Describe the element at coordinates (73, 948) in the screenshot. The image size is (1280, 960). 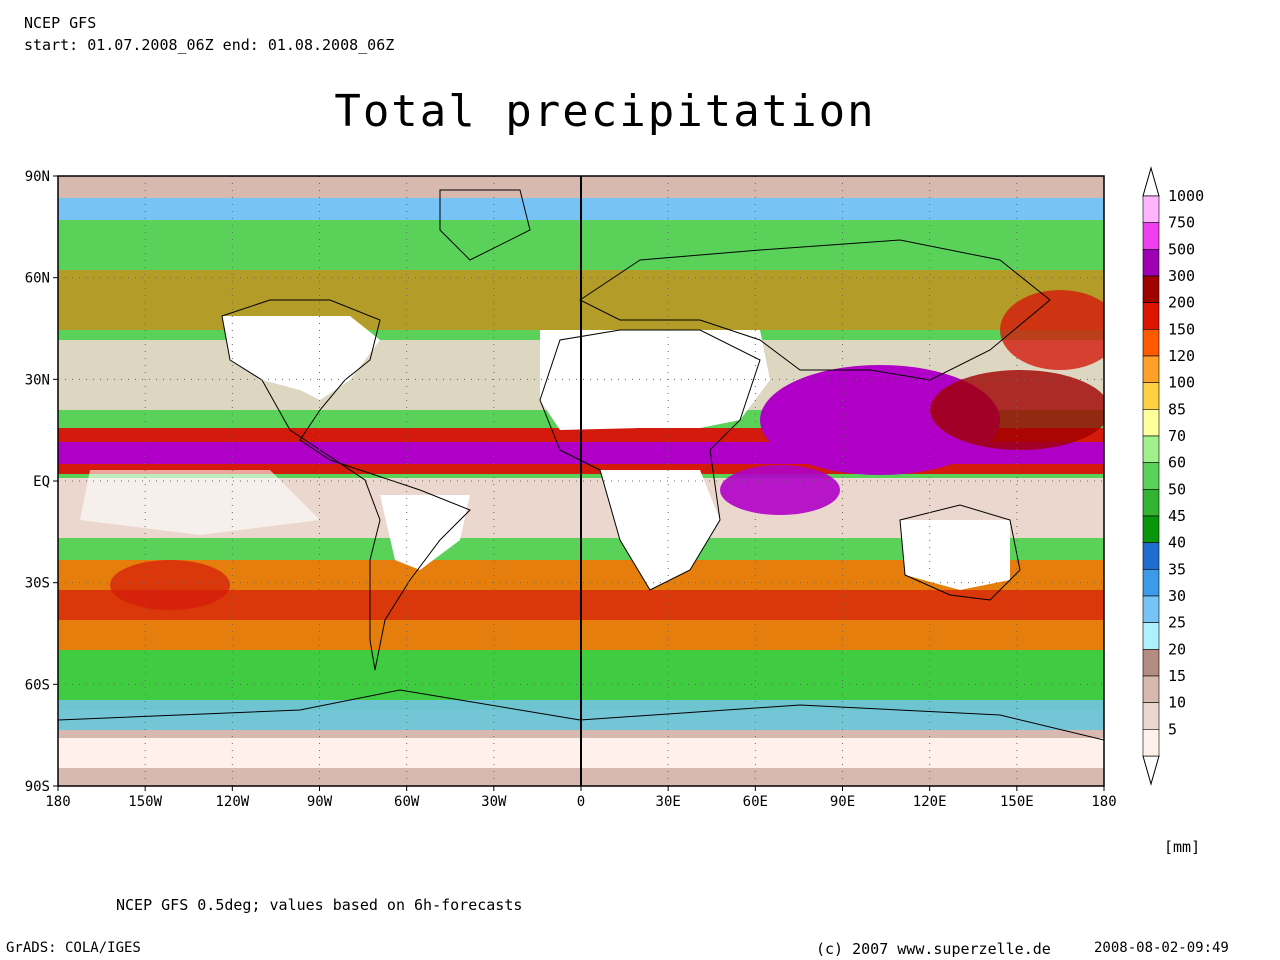
I see `grads-credit: GrADS: COLA/IGES` at that location.